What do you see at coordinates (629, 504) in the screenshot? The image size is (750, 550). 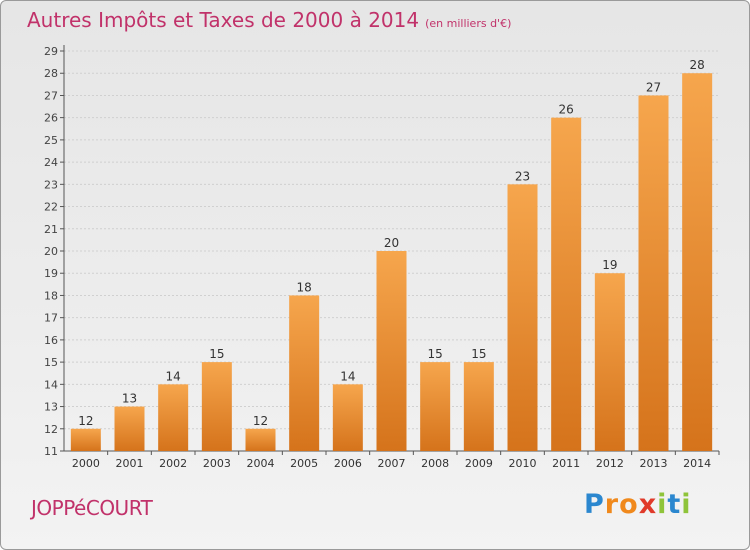 I see `logo-letter: o` at bounding box center [629, 504].